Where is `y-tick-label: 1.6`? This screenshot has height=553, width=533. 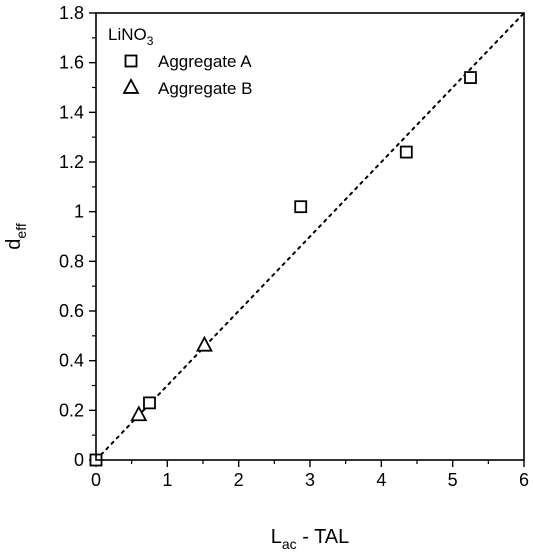 y-tick-label: 1.6 is located at coordinates (71, 63).